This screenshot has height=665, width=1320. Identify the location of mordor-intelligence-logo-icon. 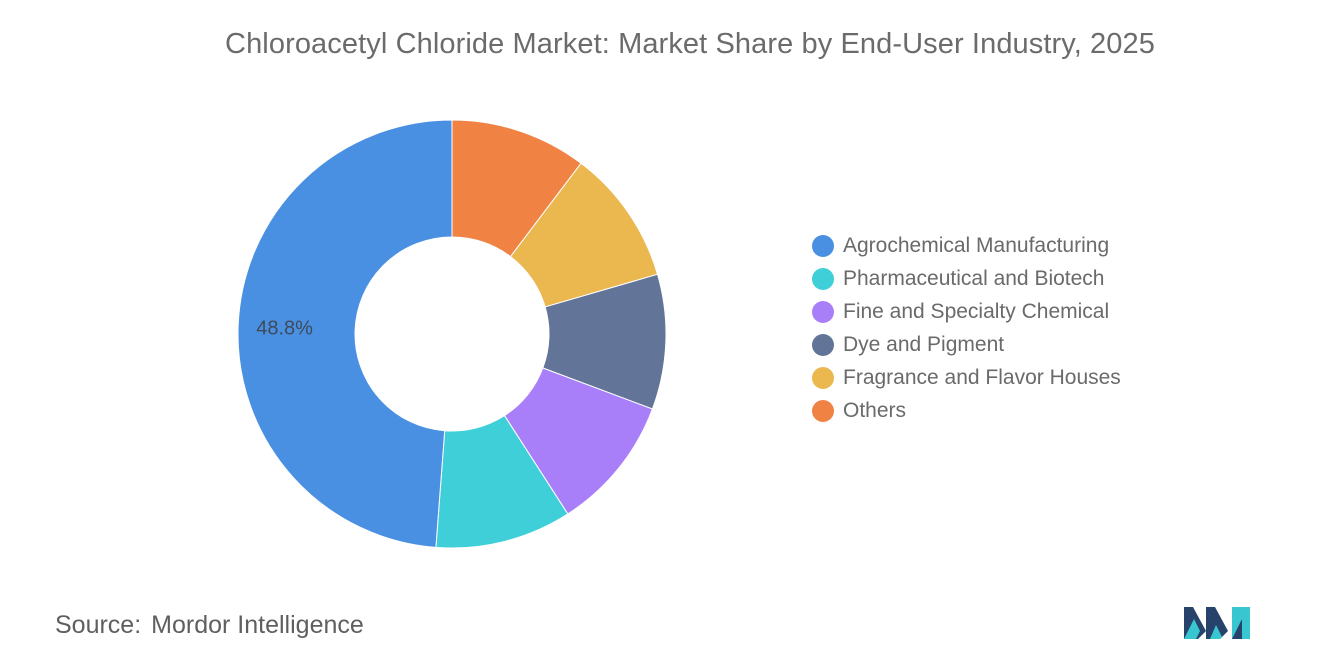
(1217, 623).